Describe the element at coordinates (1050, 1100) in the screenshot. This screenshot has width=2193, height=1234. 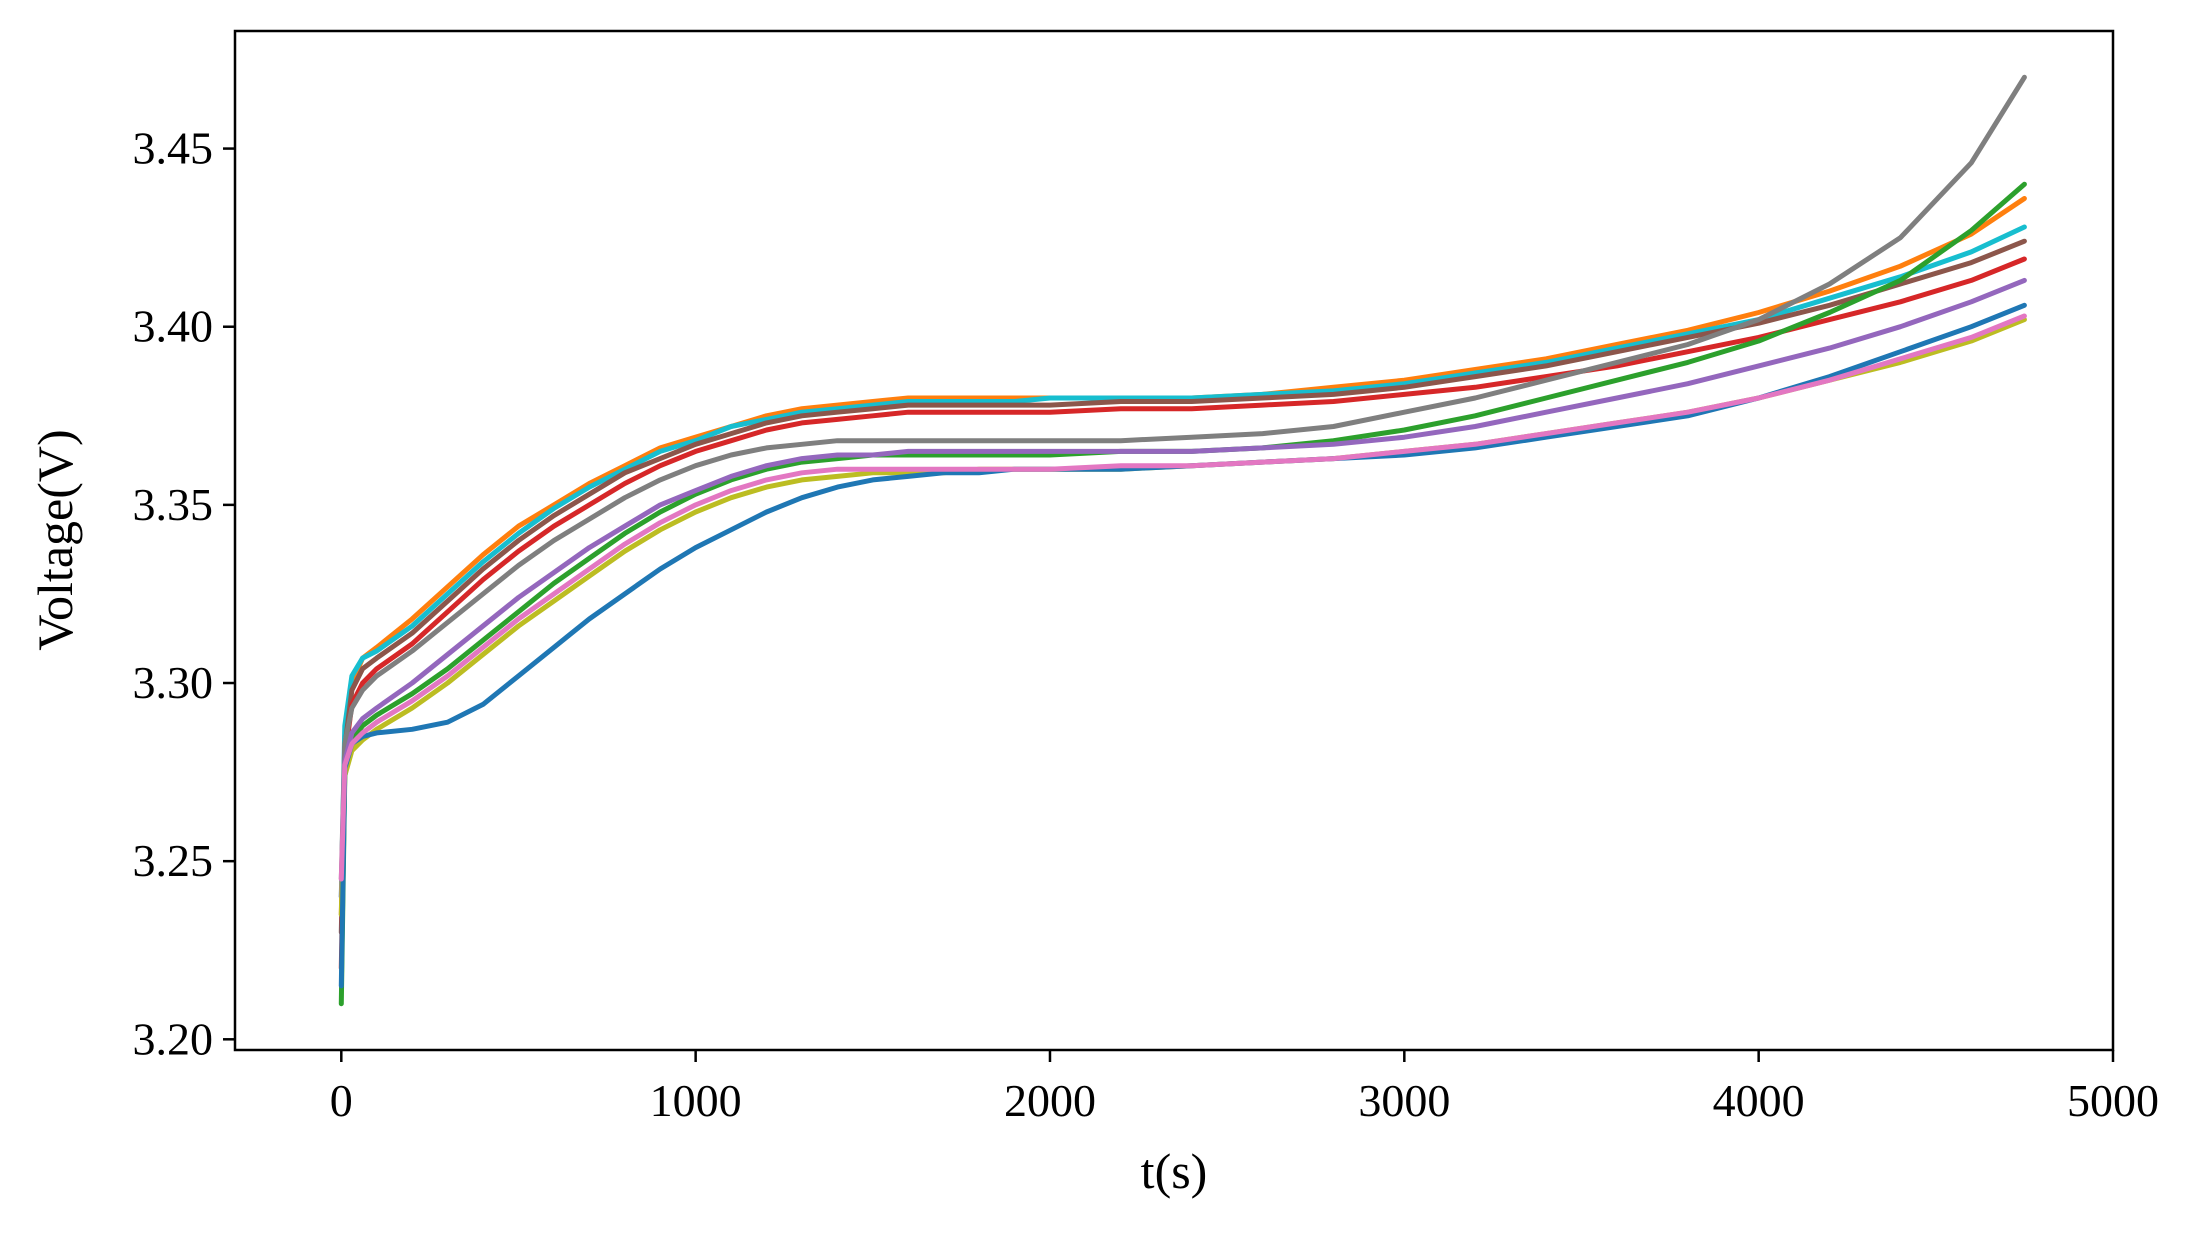
I see `x-tick-label: 2000` at that location.